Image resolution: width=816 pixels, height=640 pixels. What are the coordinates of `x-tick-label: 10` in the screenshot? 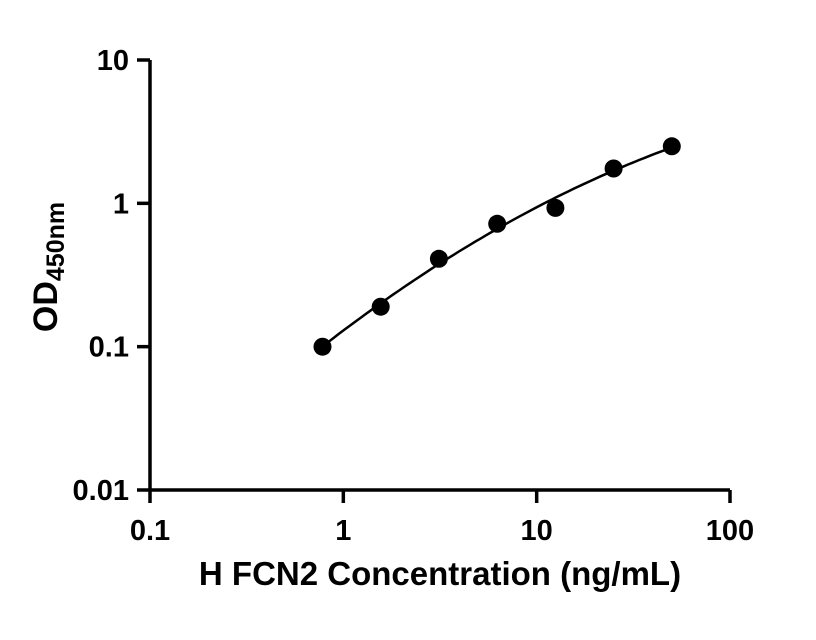 It's located at (537, 531).